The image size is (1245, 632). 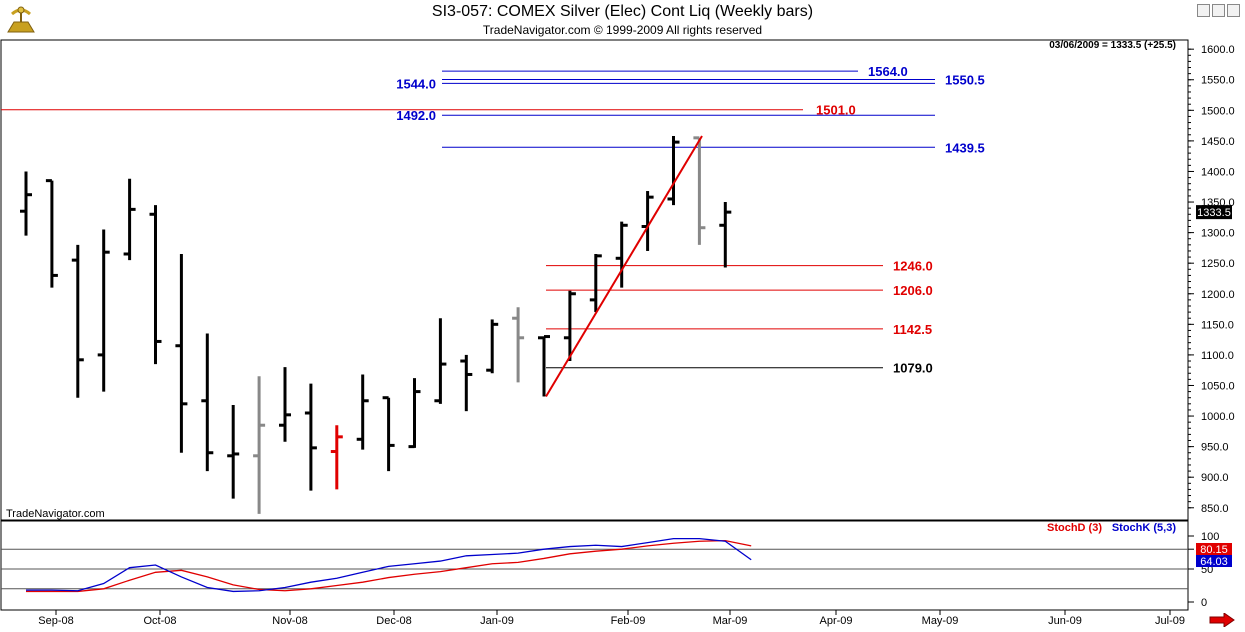 I want to click on x-axis-label: Apr-09, so click(x=835, y=621).